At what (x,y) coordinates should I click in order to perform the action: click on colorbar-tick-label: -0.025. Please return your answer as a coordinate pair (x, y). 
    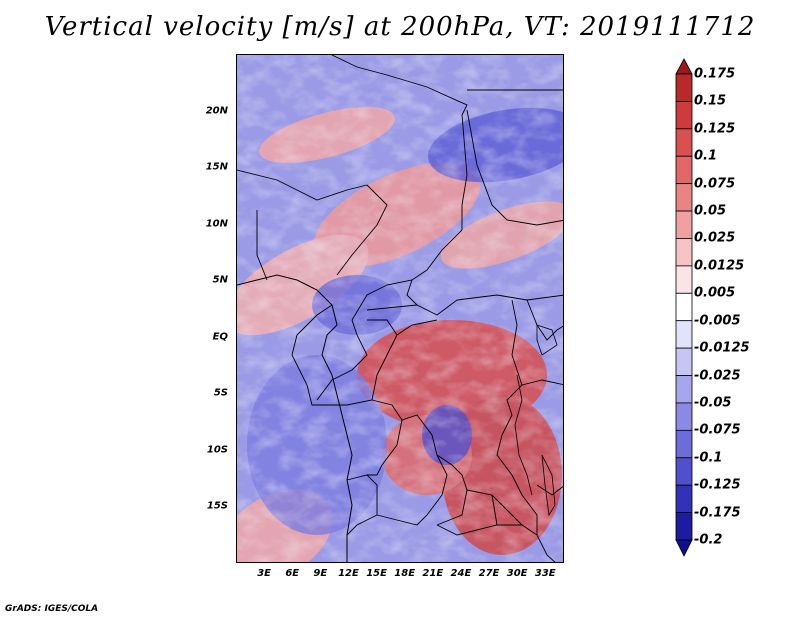
    Looking at the image, I should click on (717, 376).